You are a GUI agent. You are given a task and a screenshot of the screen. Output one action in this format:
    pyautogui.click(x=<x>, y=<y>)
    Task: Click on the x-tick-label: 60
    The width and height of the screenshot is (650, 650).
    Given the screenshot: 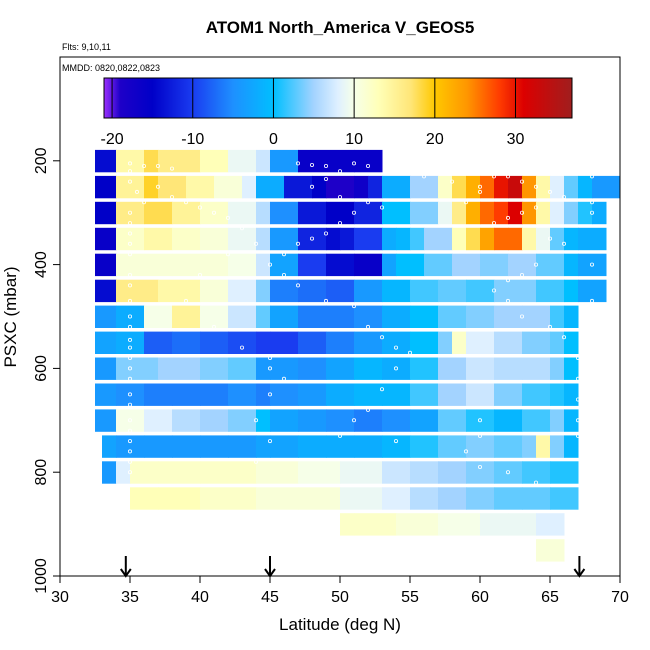 What is the action you would take?
    pyautogui.click(x=480, y=597)
    